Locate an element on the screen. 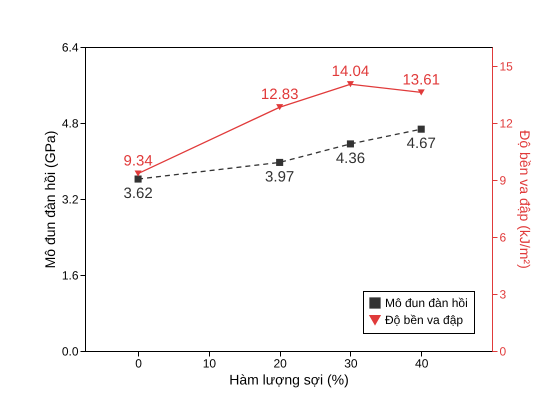  y2-tick-label: 0 is located at coordinates (503, 351).